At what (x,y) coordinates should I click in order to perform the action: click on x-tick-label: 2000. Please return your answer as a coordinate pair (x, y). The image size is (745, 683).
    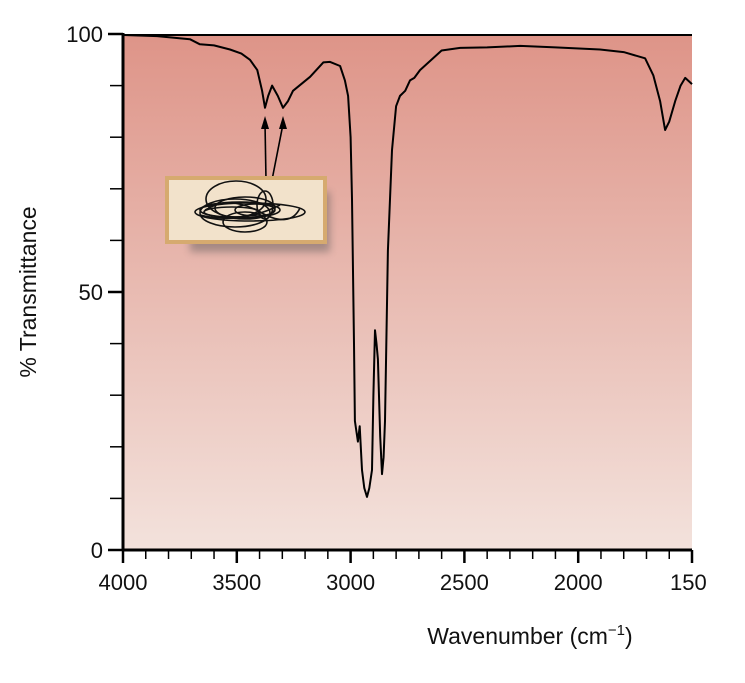
    Looking at the image, I should click on (578, 582).